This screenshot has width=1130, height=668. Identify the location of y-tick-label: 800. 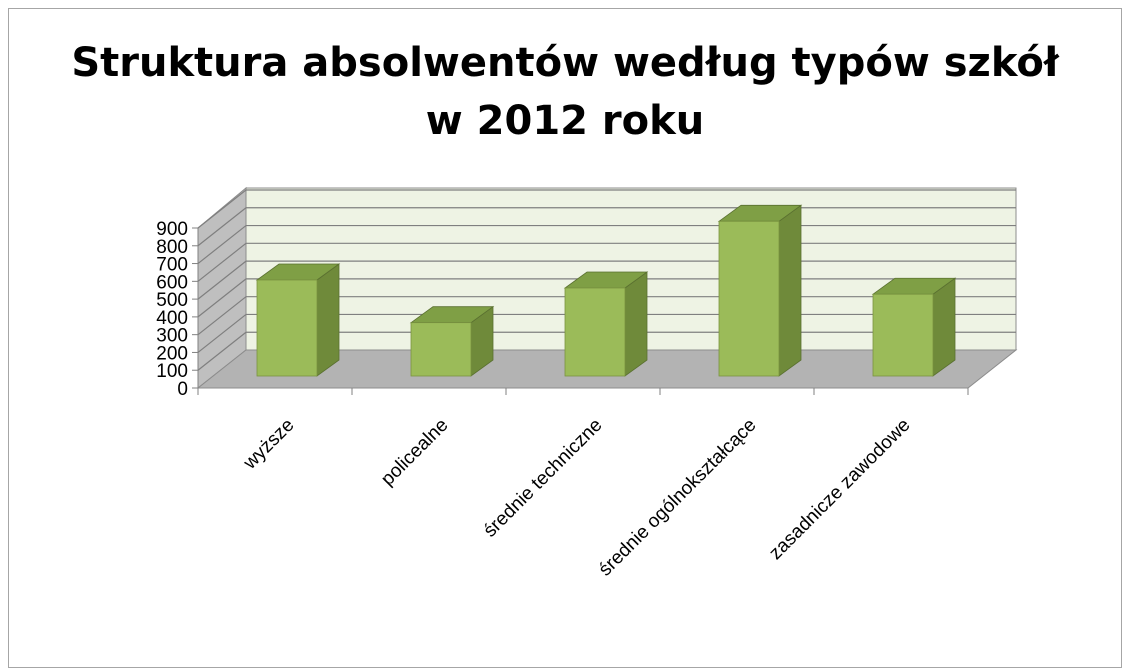
(172, 247).